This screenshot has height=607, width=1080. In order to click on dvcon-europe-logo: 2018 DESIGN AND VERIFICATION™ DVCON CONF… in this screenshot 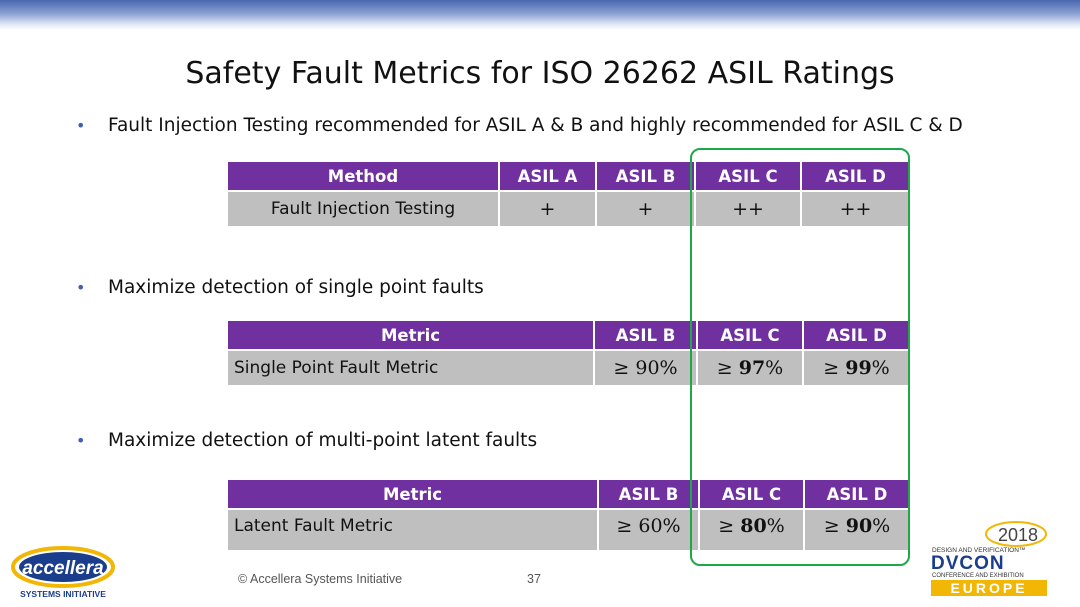, I will do `click(991, 559)`.